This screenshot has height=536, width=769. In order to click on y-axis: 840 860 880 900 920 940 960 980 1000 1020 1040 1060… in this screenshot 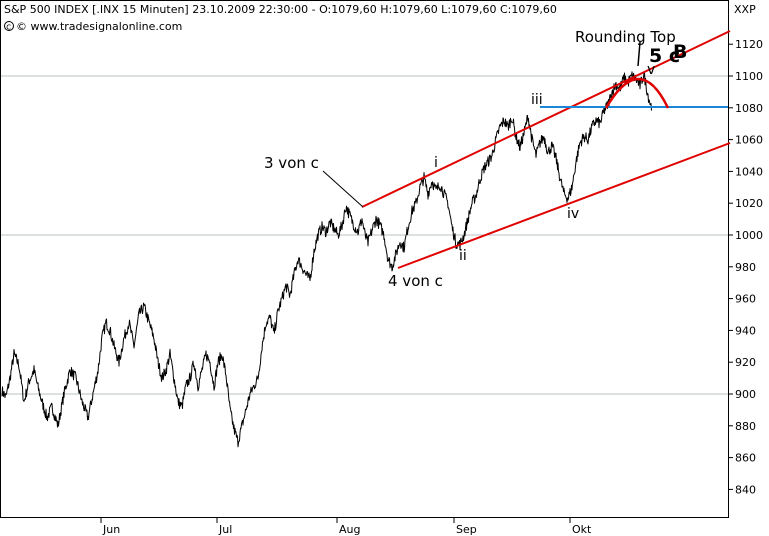, I will do `click(745, 267)`.